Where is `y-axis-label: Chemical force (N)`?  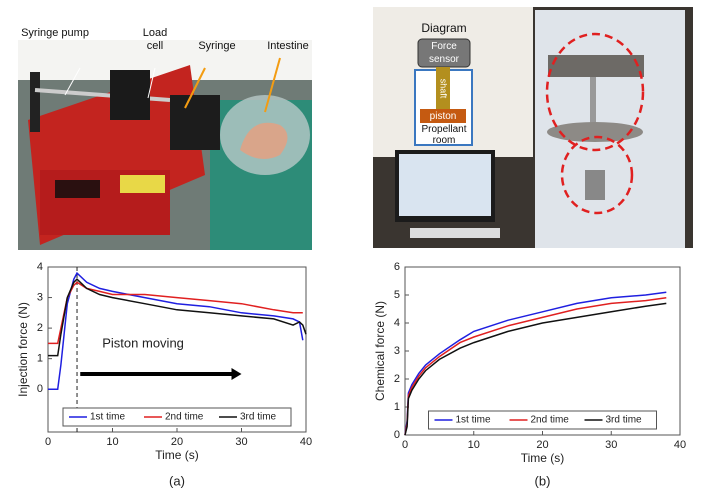
y-axis-label: Chemical force (N) is located at coordinates (380, 351).